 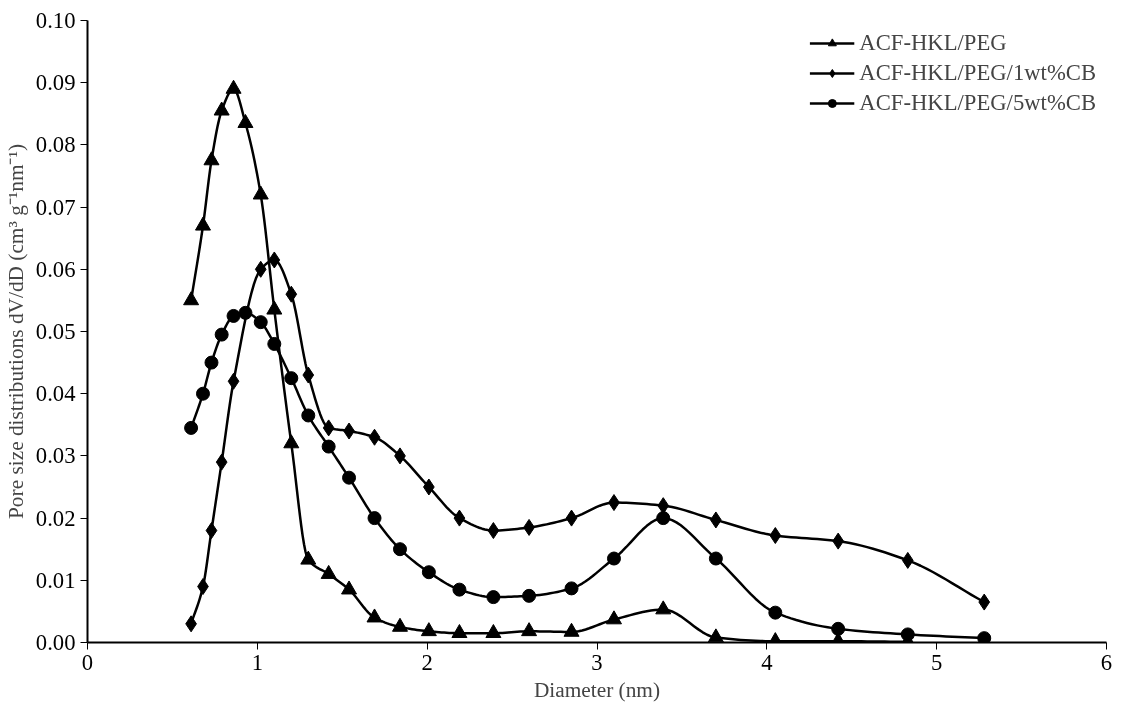 What do you see at coordinates (55, 331) in the screenshot?
I see `y-tick-label: 0.05` at bounding box center [55, 331].